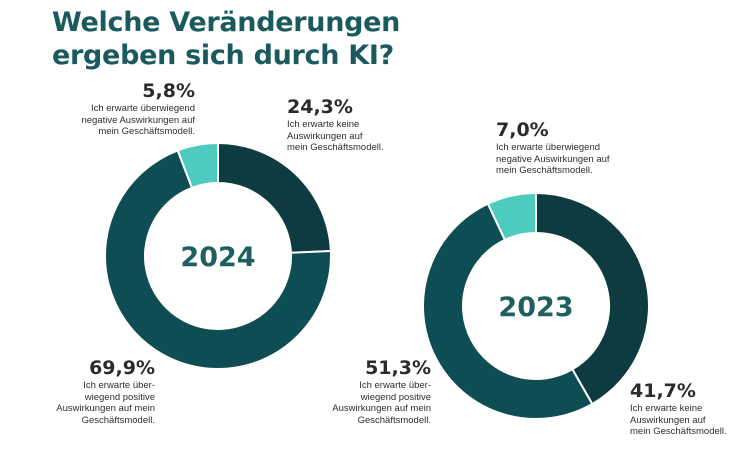 The width and height of the screenshot is (750, 454). What do you see at coordinates (398, 368) in the screenshot?
I see `percent-2023-positive: 51,3%` at bounding box center [398, 368].